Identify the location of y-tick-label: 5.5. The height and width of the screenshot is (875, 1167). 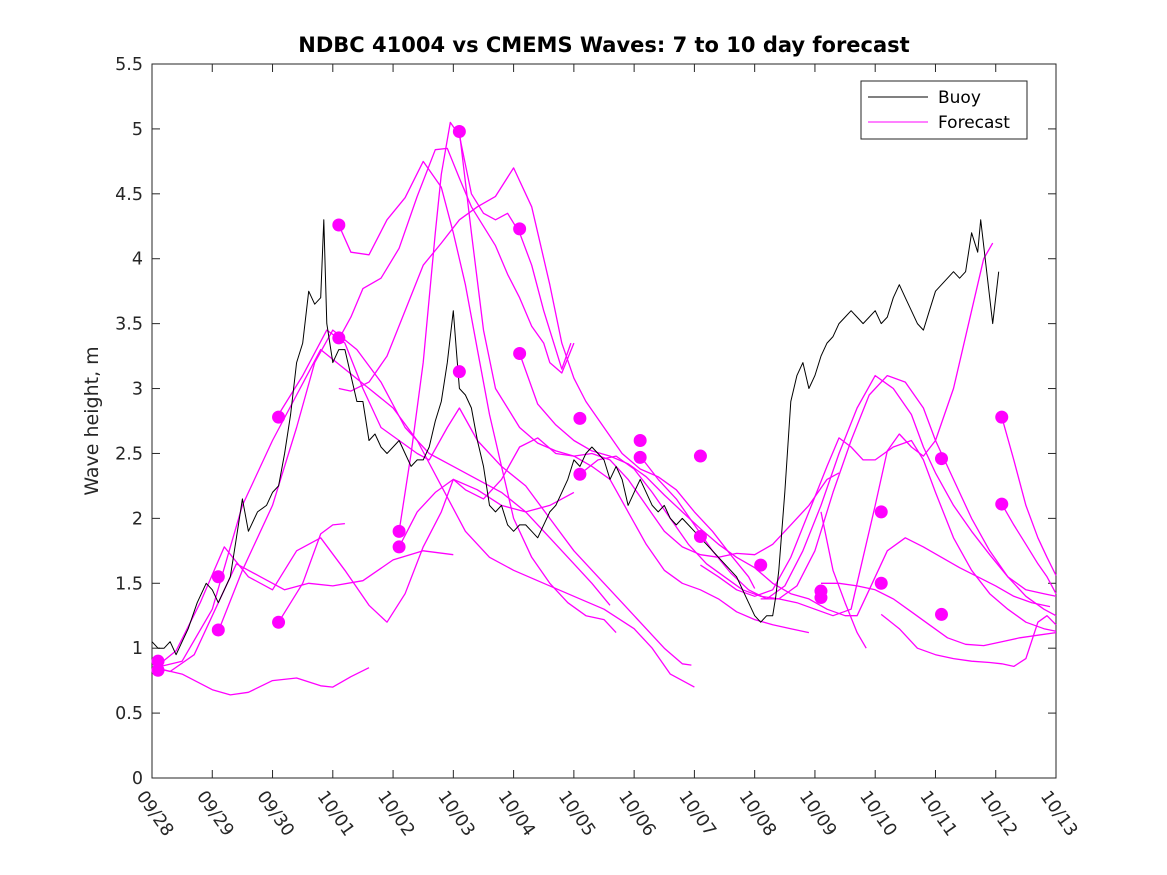
(129, 65).